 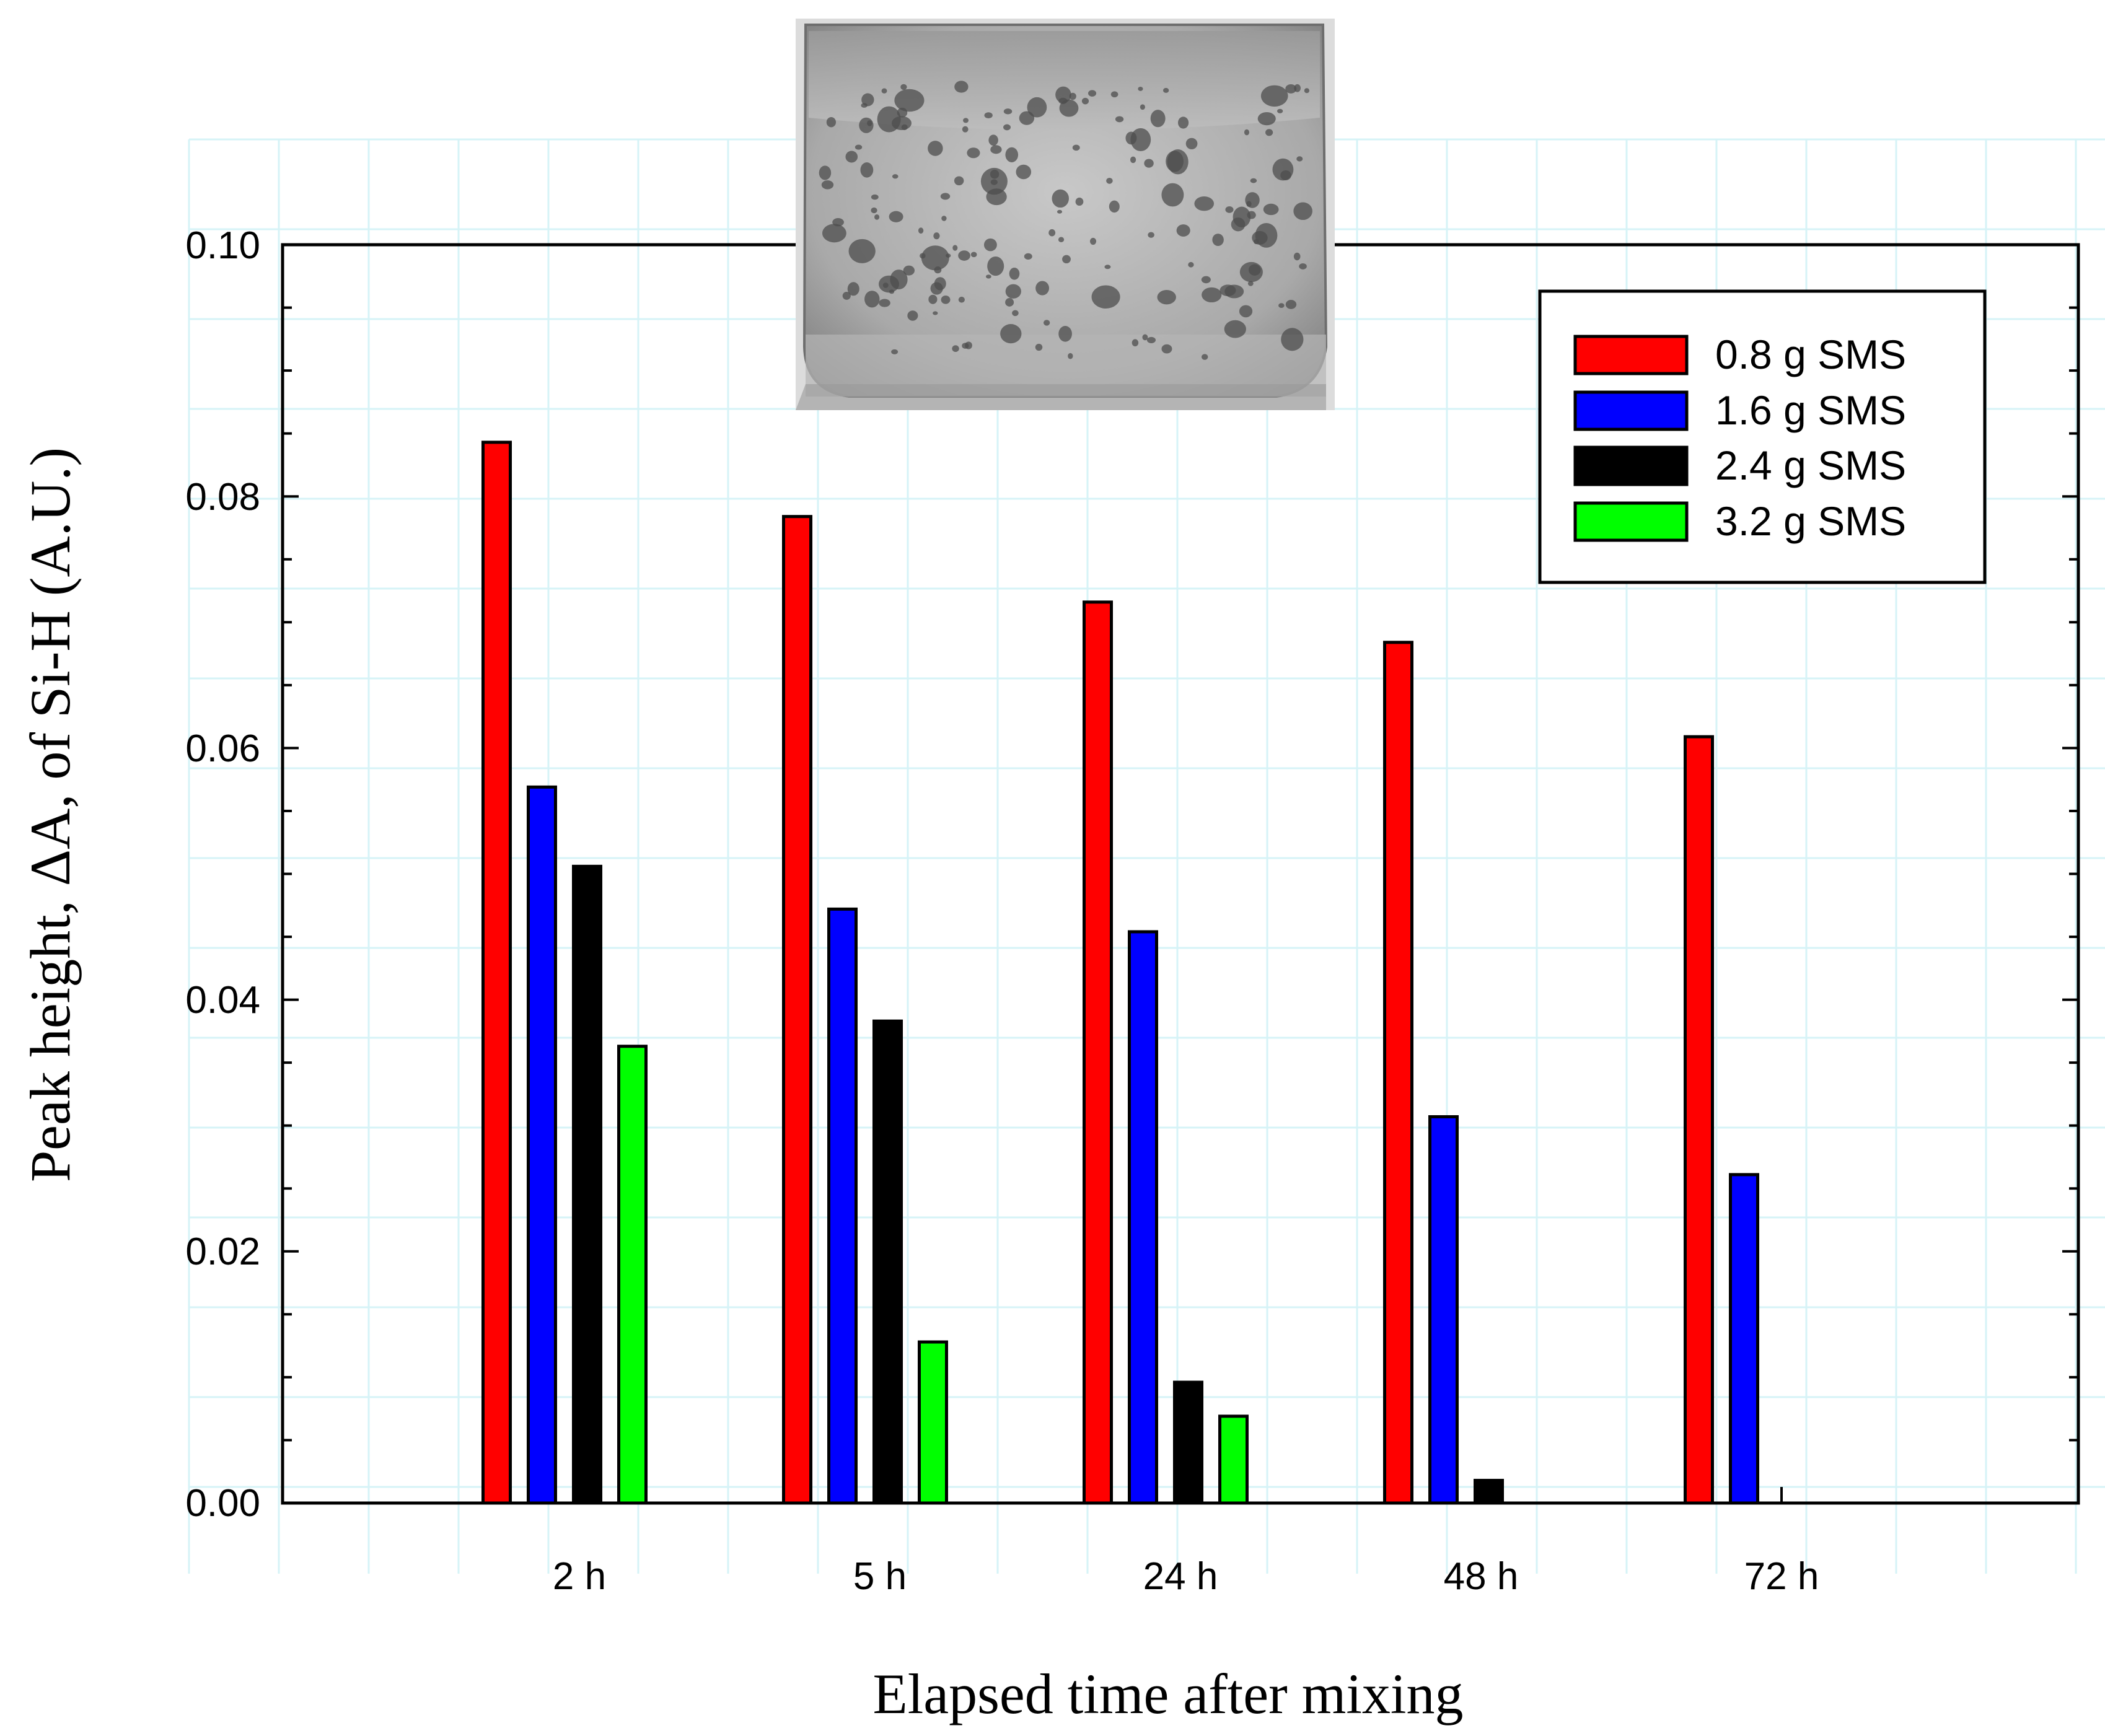 I want to click on y-tick-label: 0.10, so click(x=222, y=246).